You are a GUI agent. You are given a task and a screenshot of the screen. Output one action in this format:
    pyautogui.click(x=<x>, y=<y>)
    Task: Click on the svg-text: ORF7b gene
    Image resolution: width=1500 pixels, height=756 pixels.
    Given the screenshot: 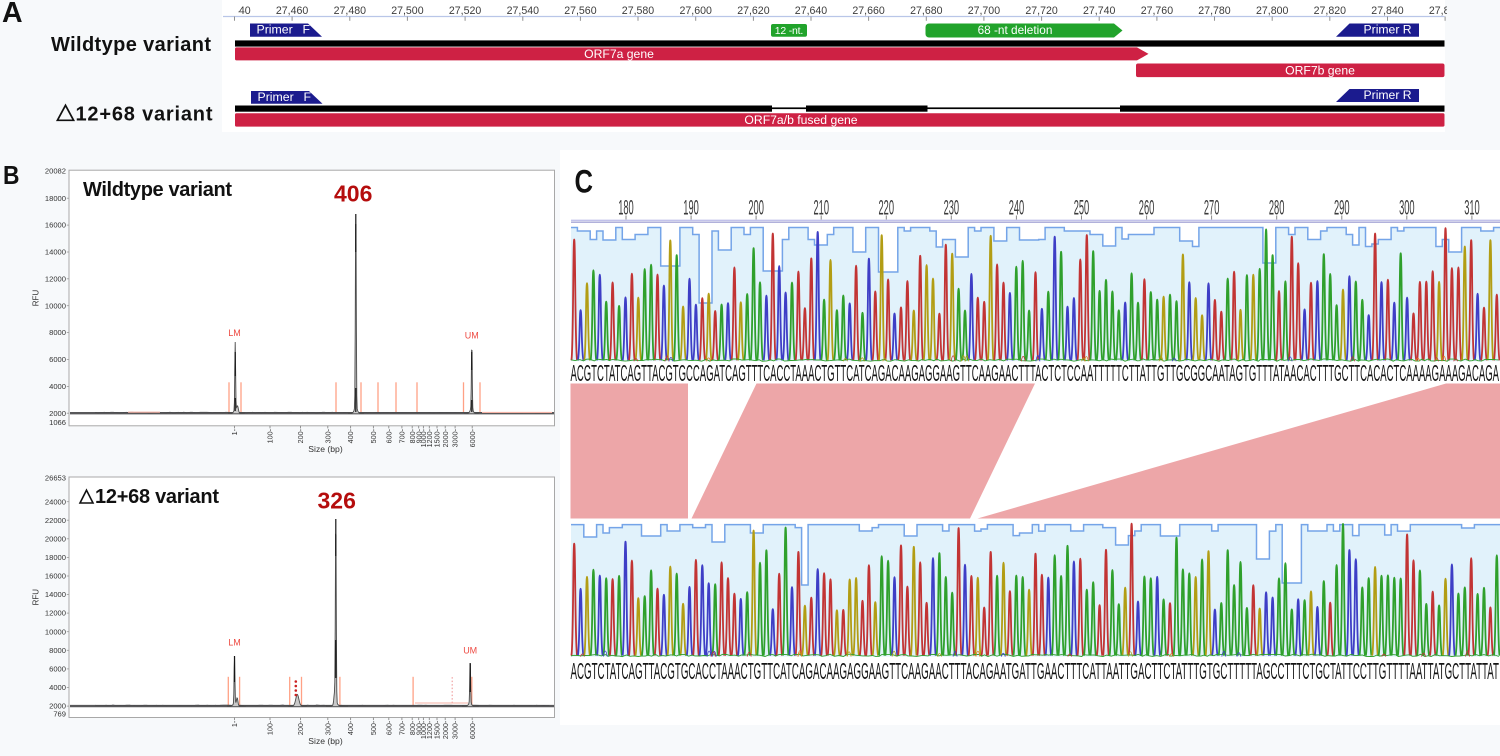 What is the action you would take?
    pyautogui.click(x=1320, y=70)
    